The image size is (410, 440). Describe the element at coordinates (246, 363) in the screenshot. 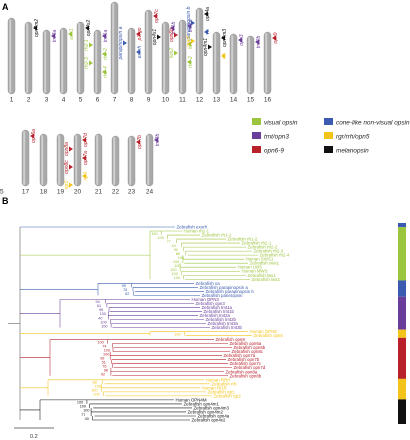

I see `tree-leaf-label: Zebrafish opn7c` at that location.